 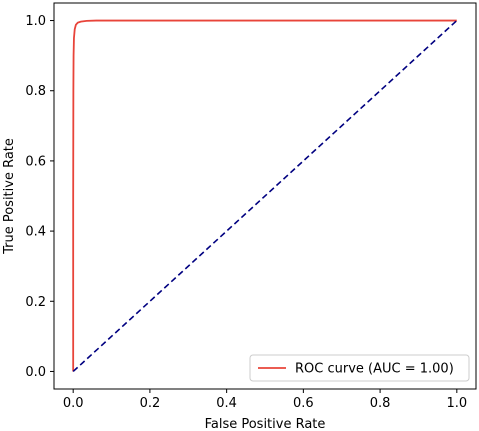 I want to click on legend-label-roc: ROC curve (AUC = 1.00), so click(x=374, y=369).